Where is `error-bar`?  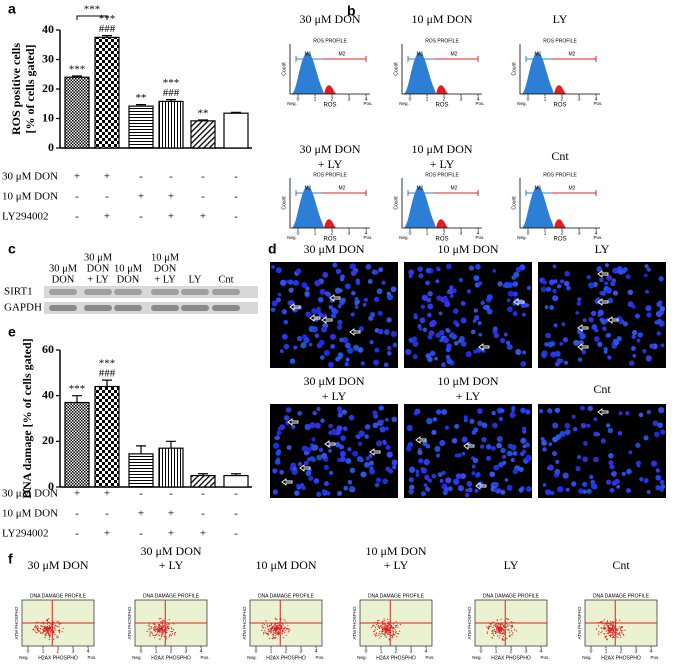
error-bar is located at coordinates (107, 36).